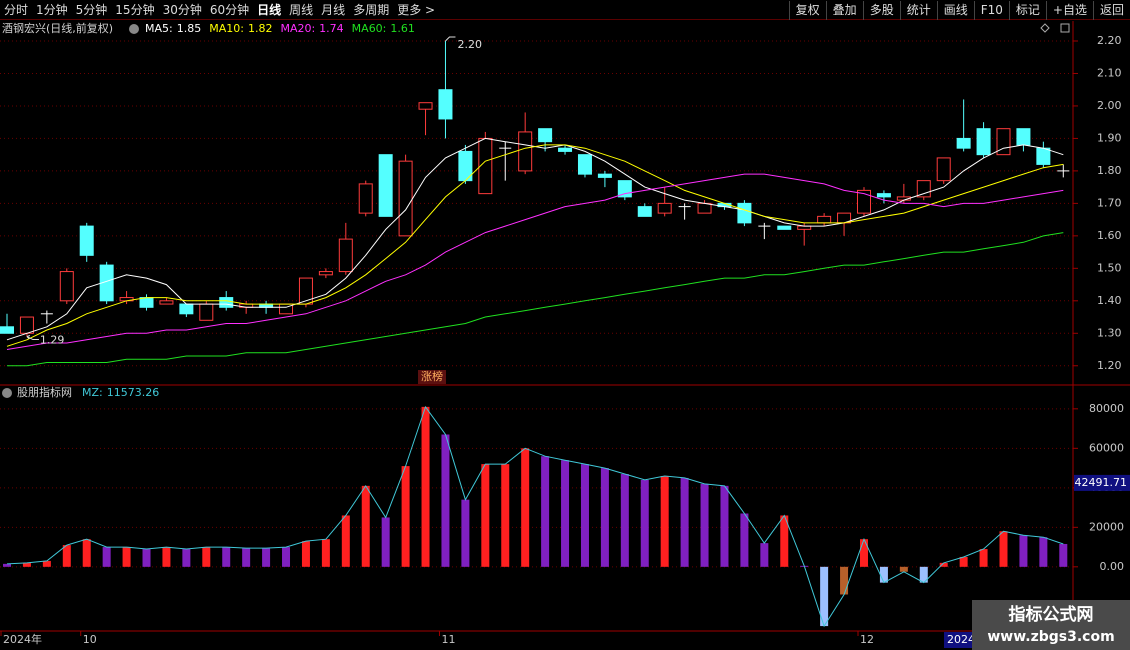 Image resolution: width=1130 pixels, height=650 pixels. What do you see at coordinates (448, 639) in the screenshot?
I see `x-tick-label: 11` at bounding box center [448, 639].